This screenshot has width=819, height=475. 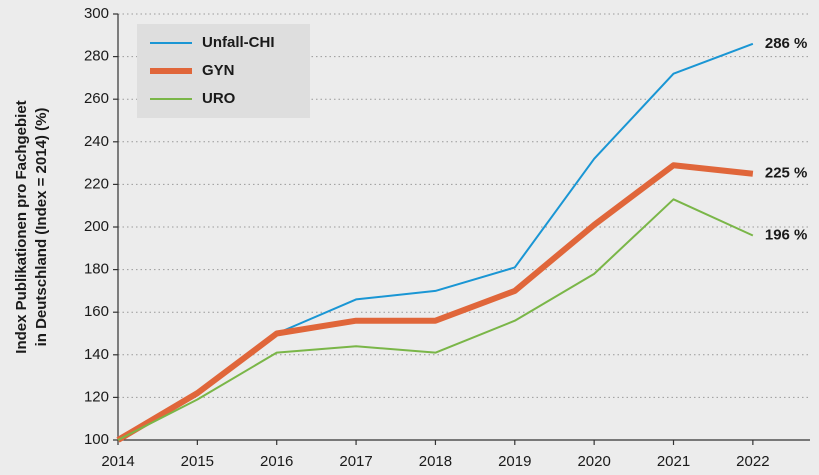 What do you see at coordinates (197, 461) in the screenshot?
I see `x-tick-label: 2015` at bounding box center [197, 461].